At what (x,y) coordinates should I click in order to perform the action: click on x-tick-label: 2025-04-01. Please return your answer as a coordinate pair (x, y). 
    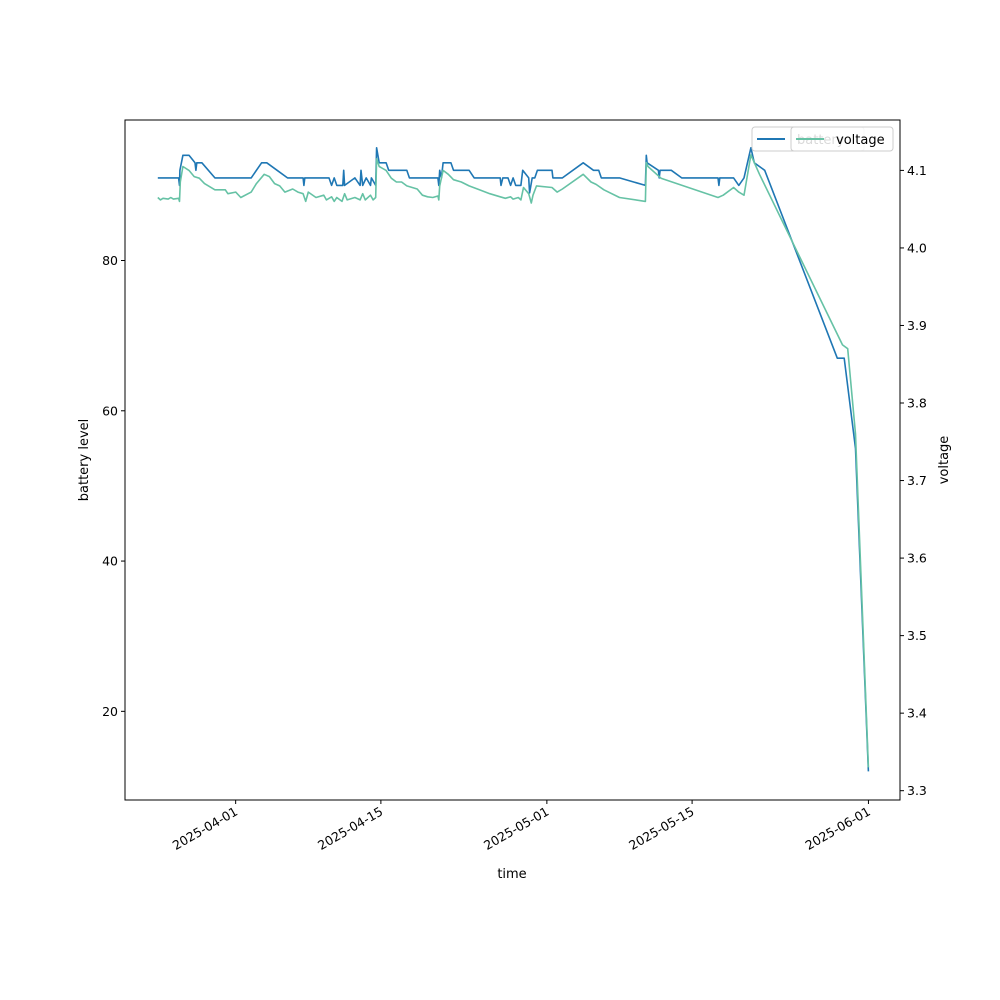
    Looking at the image, I should click on (205, 828).